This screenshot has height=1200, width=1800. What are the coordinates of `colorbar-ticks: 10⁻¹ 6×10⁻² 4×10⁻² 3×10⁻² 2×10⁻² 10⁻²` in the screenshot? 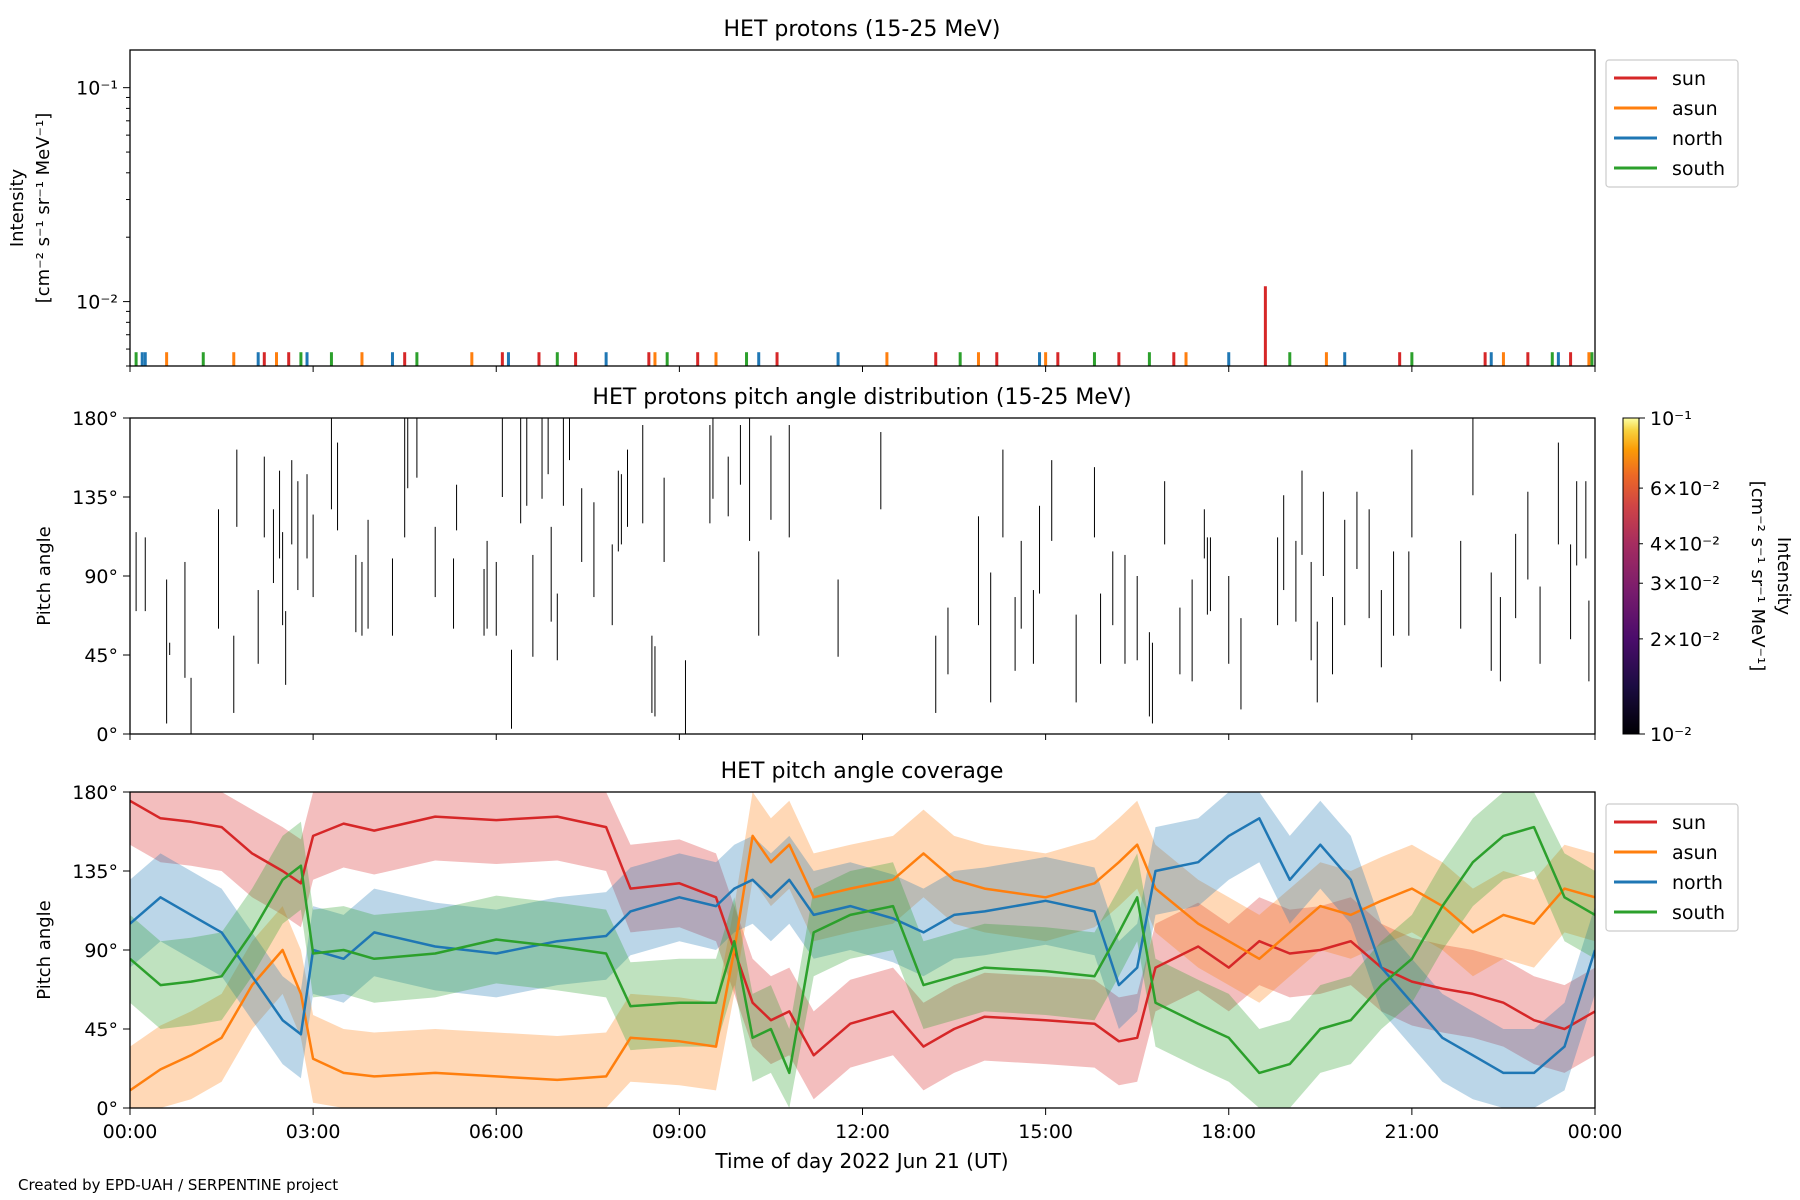 It's located at (1679, 577).